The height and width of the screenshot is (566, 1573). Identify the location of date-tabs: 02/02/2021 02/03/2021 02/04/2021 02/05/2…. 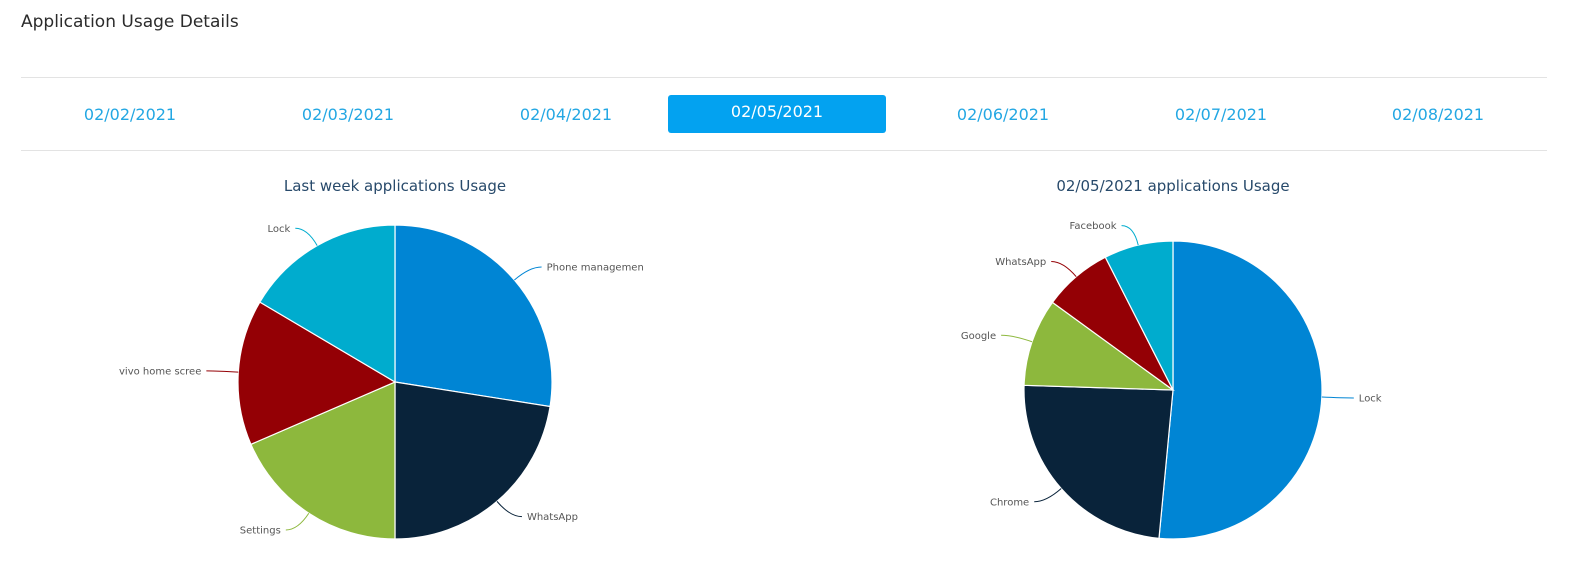
(784, 114).